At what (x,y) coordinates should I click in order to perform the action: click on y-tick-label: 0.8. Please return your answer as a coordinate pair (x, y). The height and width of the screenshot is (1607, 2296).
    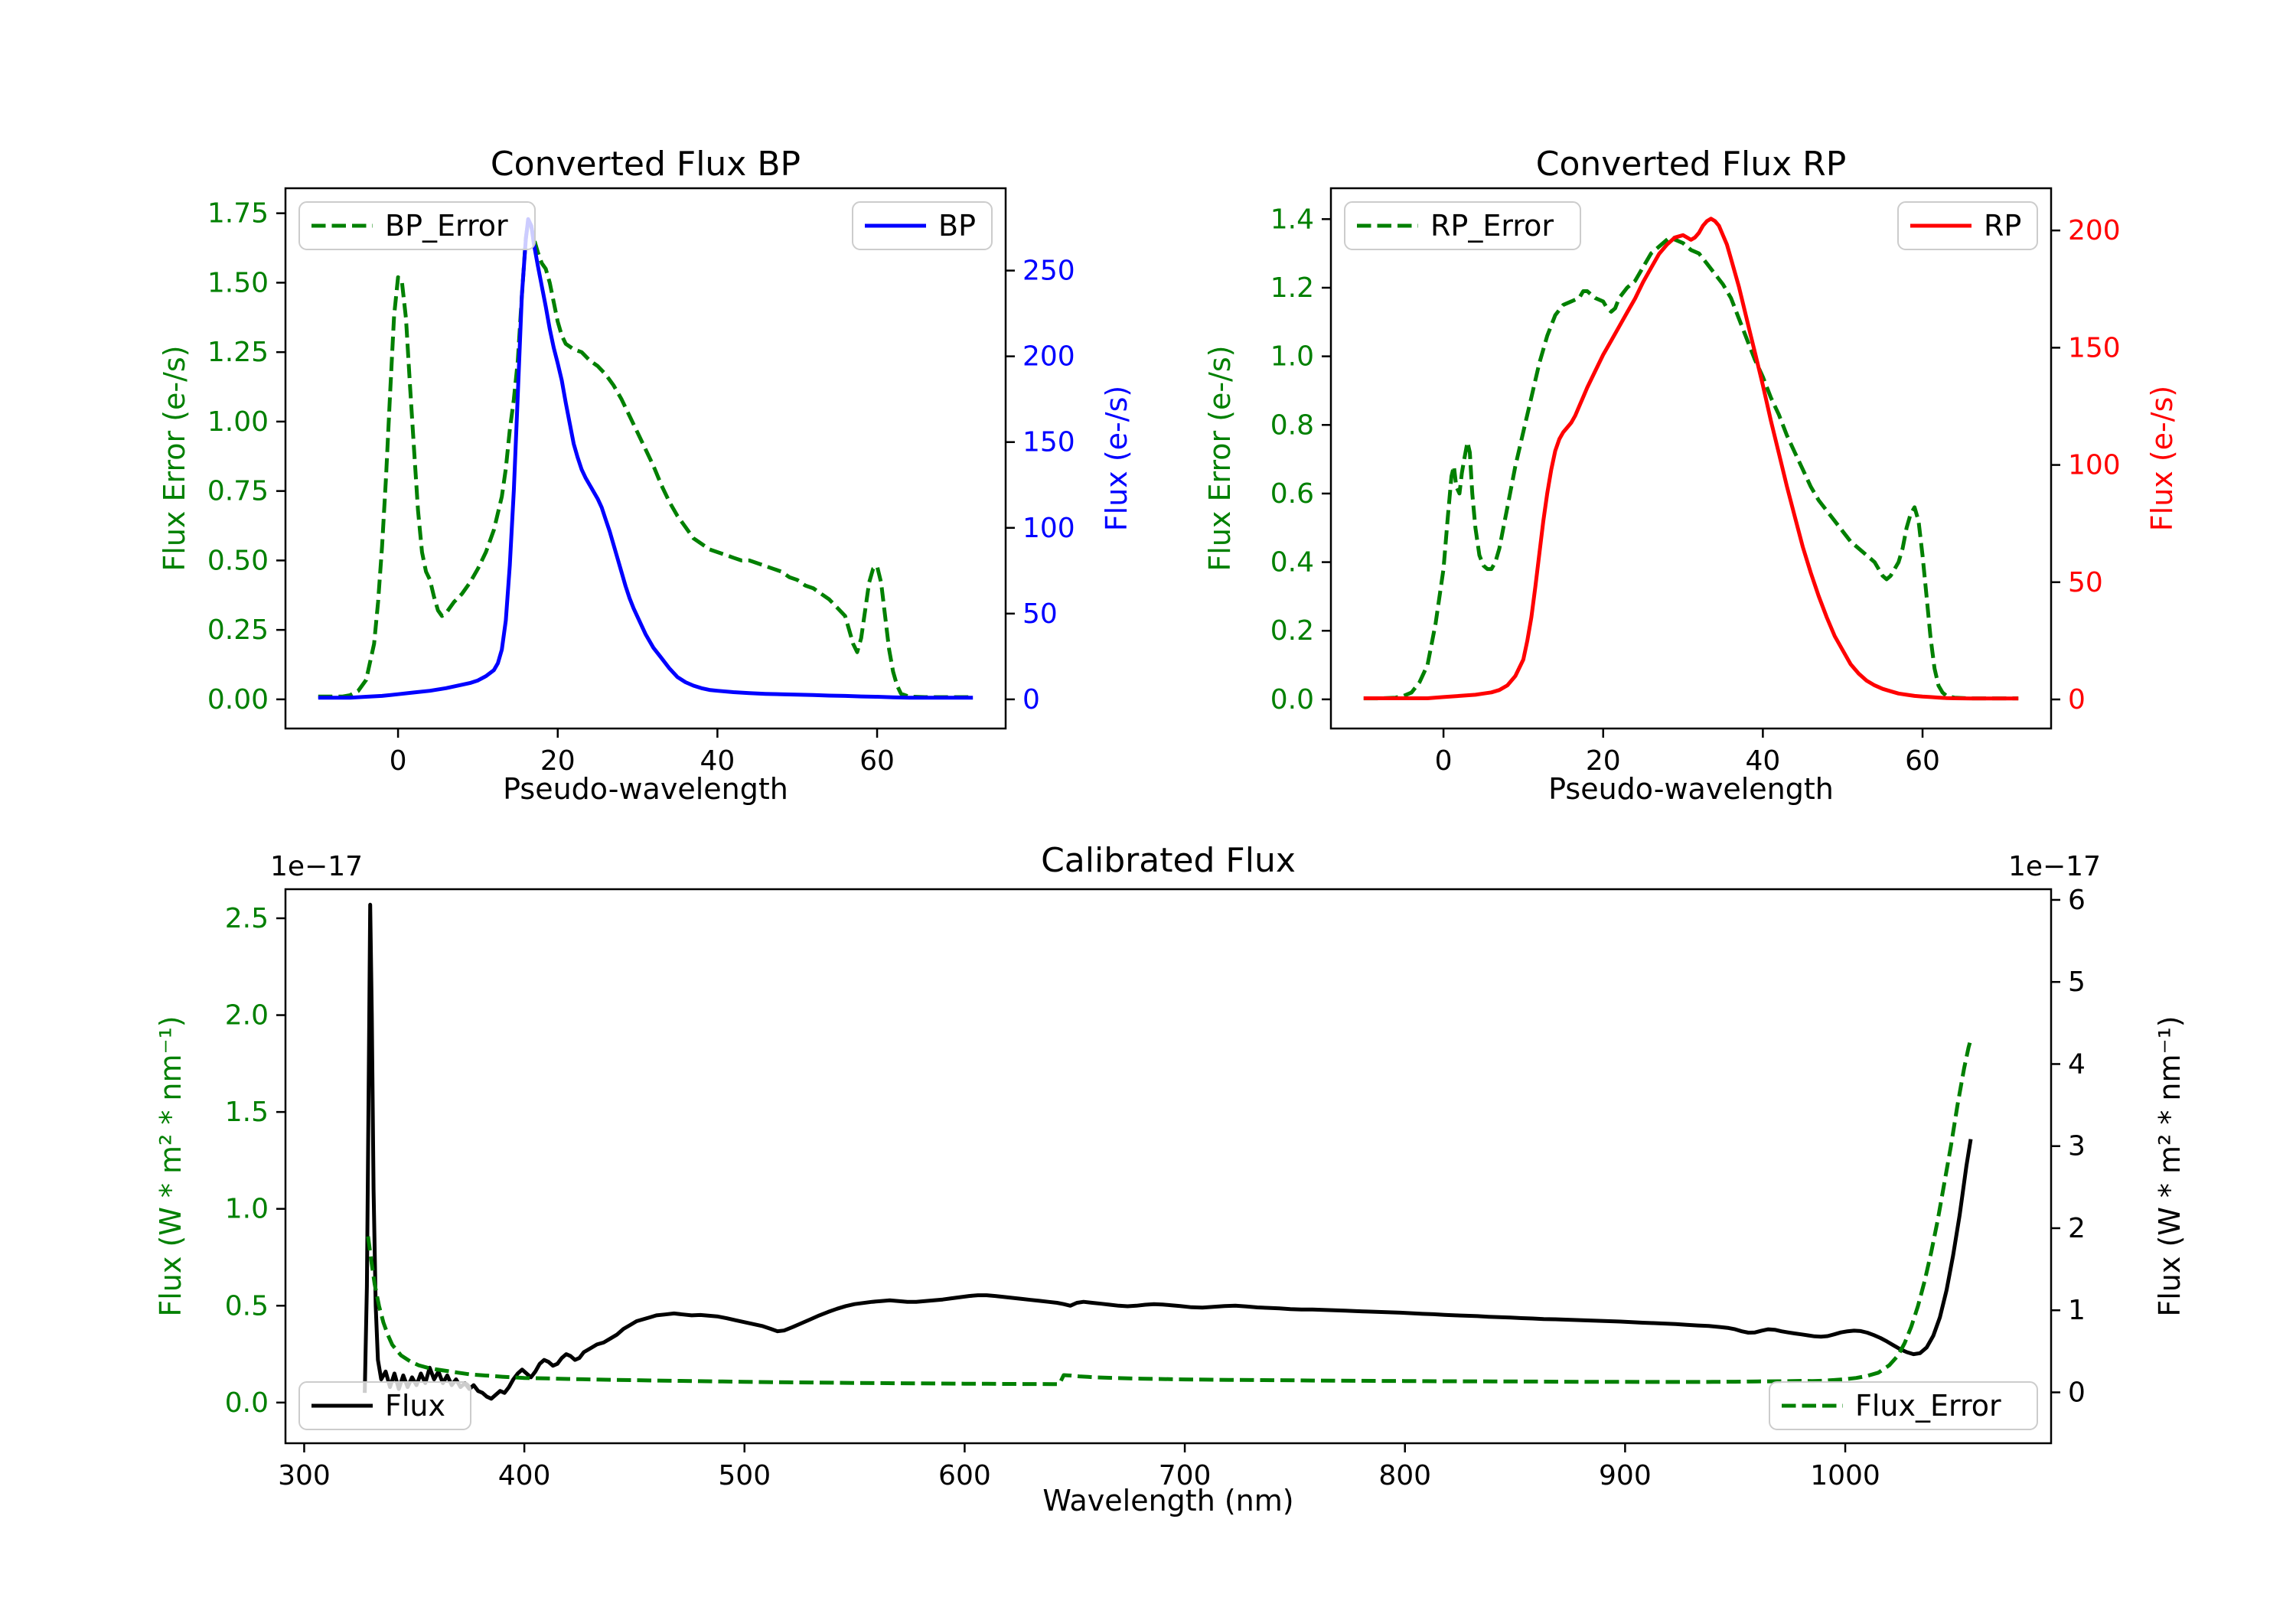
    Looking at the image, I should click on (1292, 425).